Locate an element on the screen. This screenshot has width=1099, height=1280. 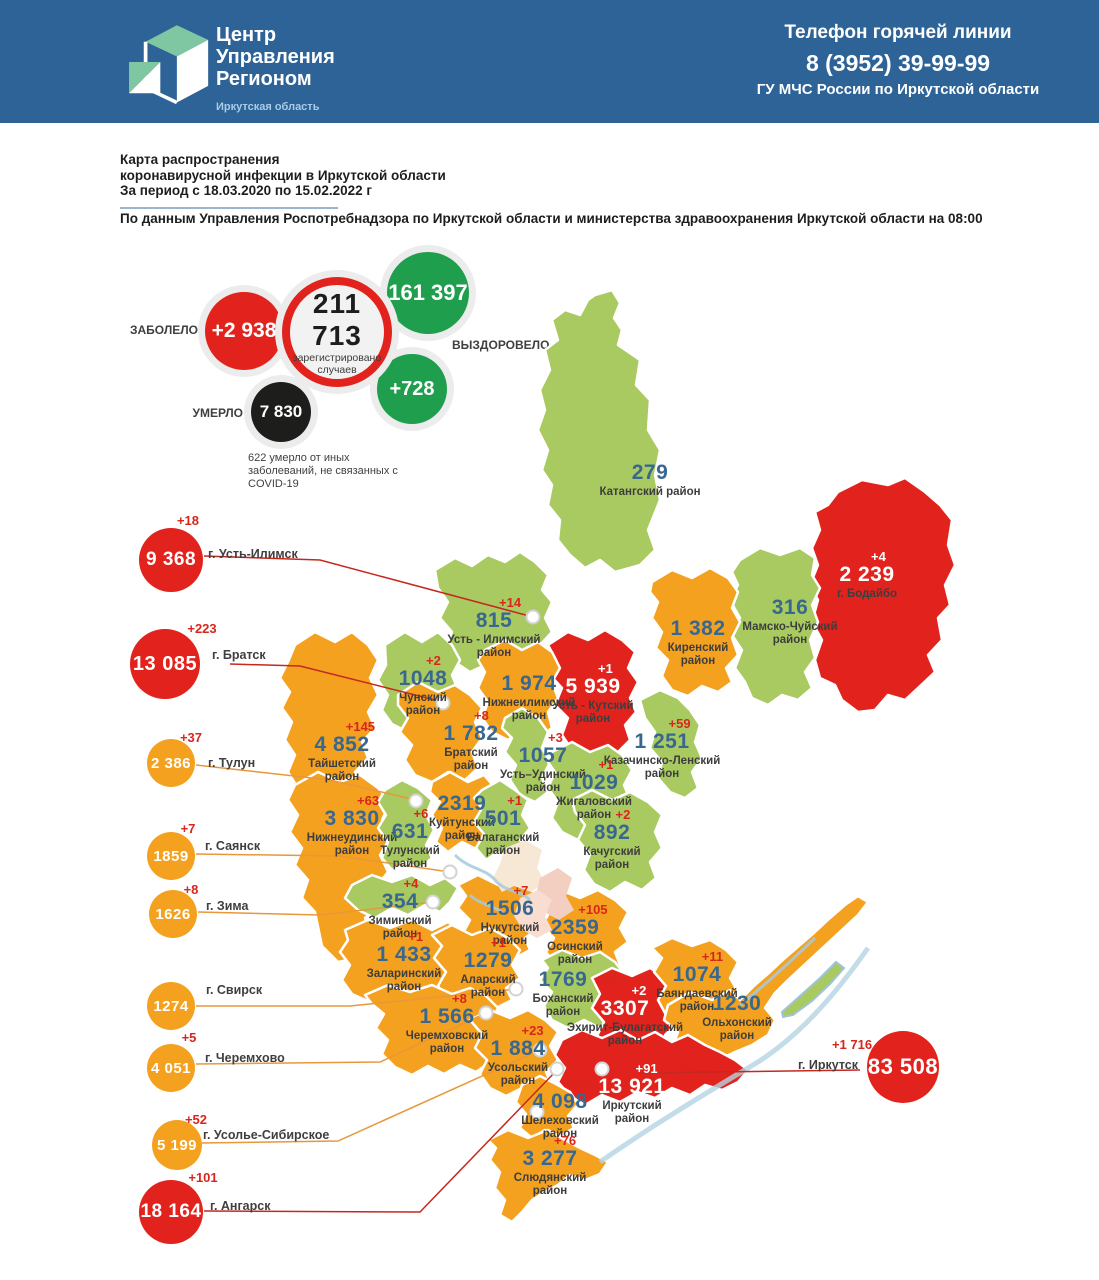
region-label-zalarinsky: +1 1 433 Заларинский район is located at coordinates (404, 961).